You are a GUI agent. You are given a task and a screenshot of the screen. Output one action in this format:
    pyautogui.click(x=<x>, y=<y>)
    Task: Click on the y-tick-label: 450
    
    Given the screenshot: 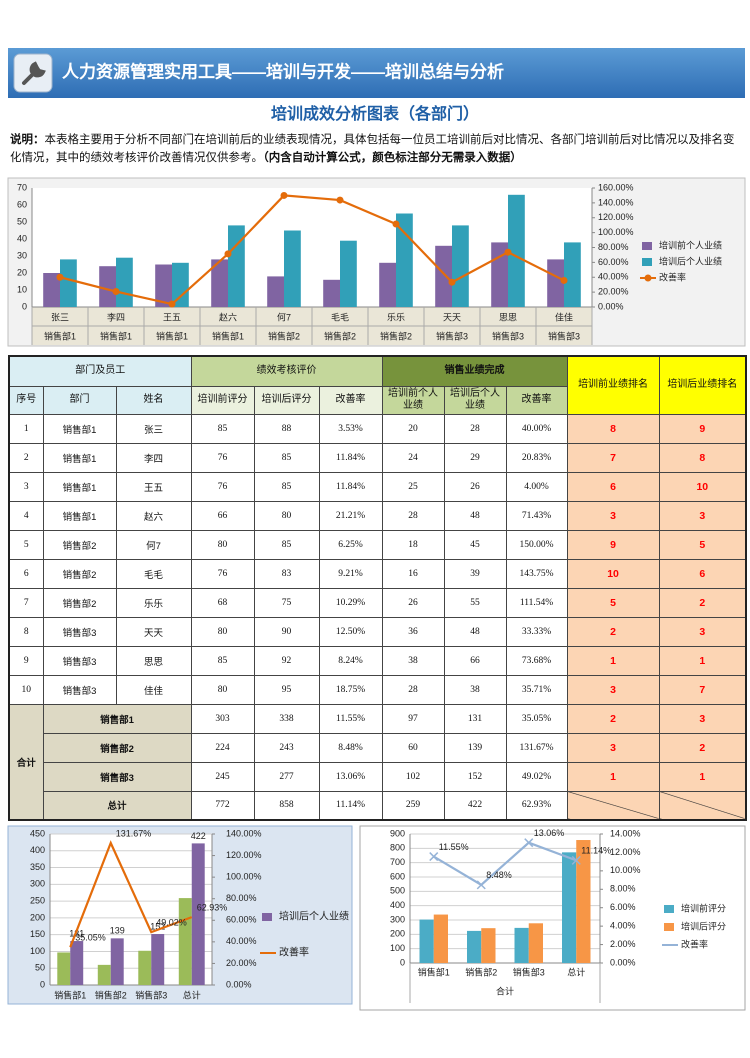 What is the action you would take?
    pyautogui.click(x=37, y=833)
    